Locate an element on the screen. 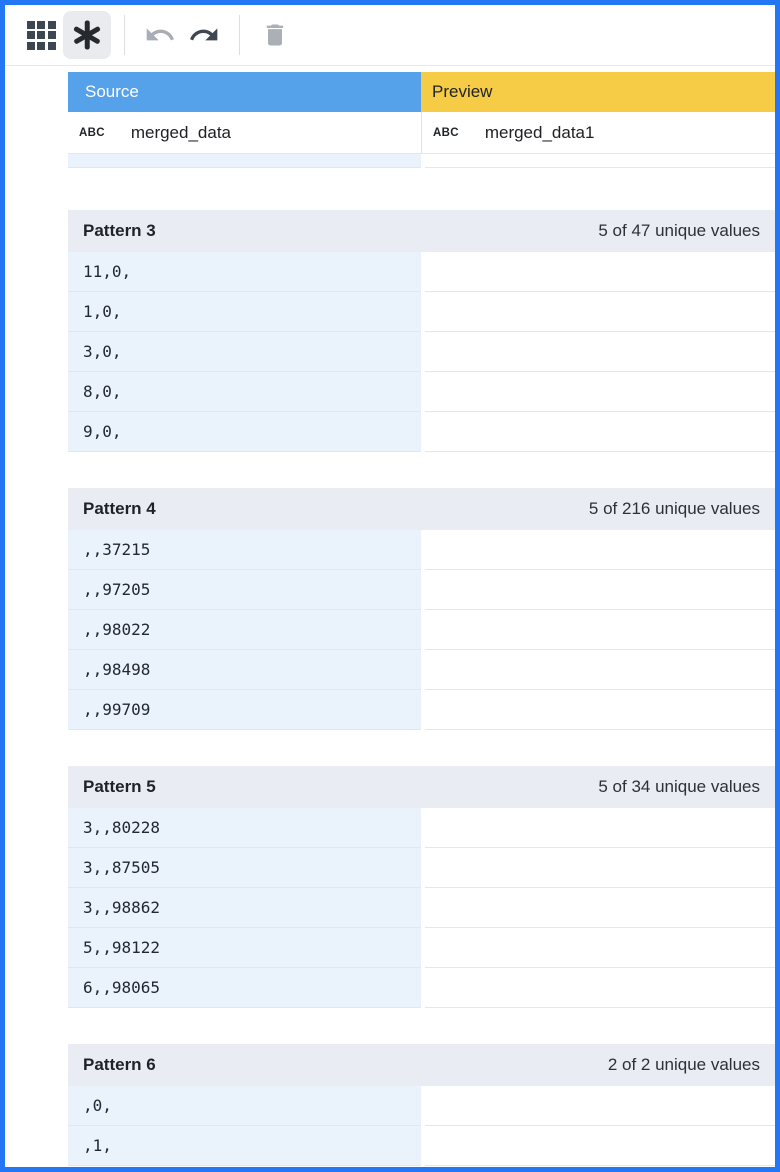  source-value: ,,98498 is located at coordinates (117, 669).